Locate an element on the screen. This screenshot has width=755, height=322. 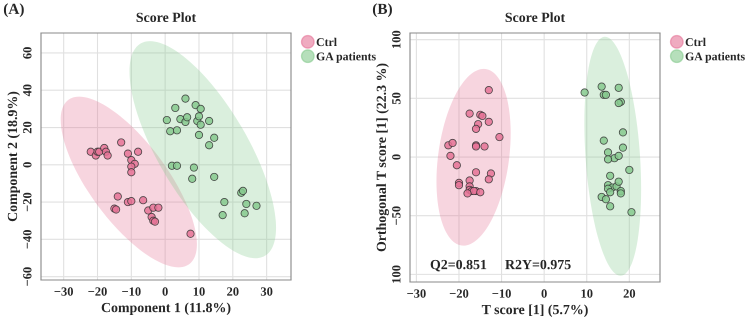
y-tick-label: 40 is located at coordinates (27, 90).